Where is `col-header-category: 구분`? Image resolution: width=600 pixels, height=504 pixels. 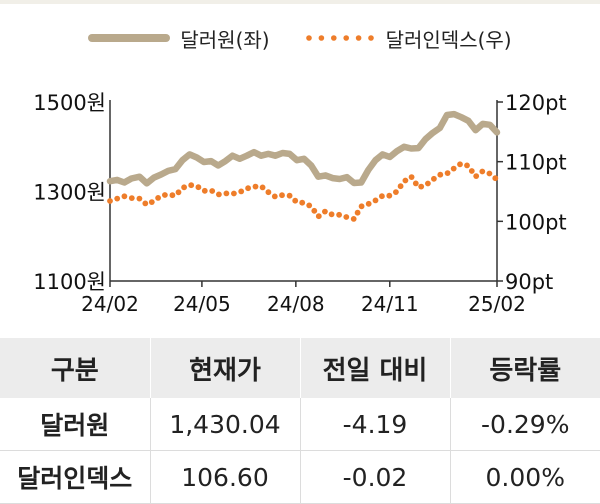 col-header-category: 구분 is located at coordinates (75, 368).